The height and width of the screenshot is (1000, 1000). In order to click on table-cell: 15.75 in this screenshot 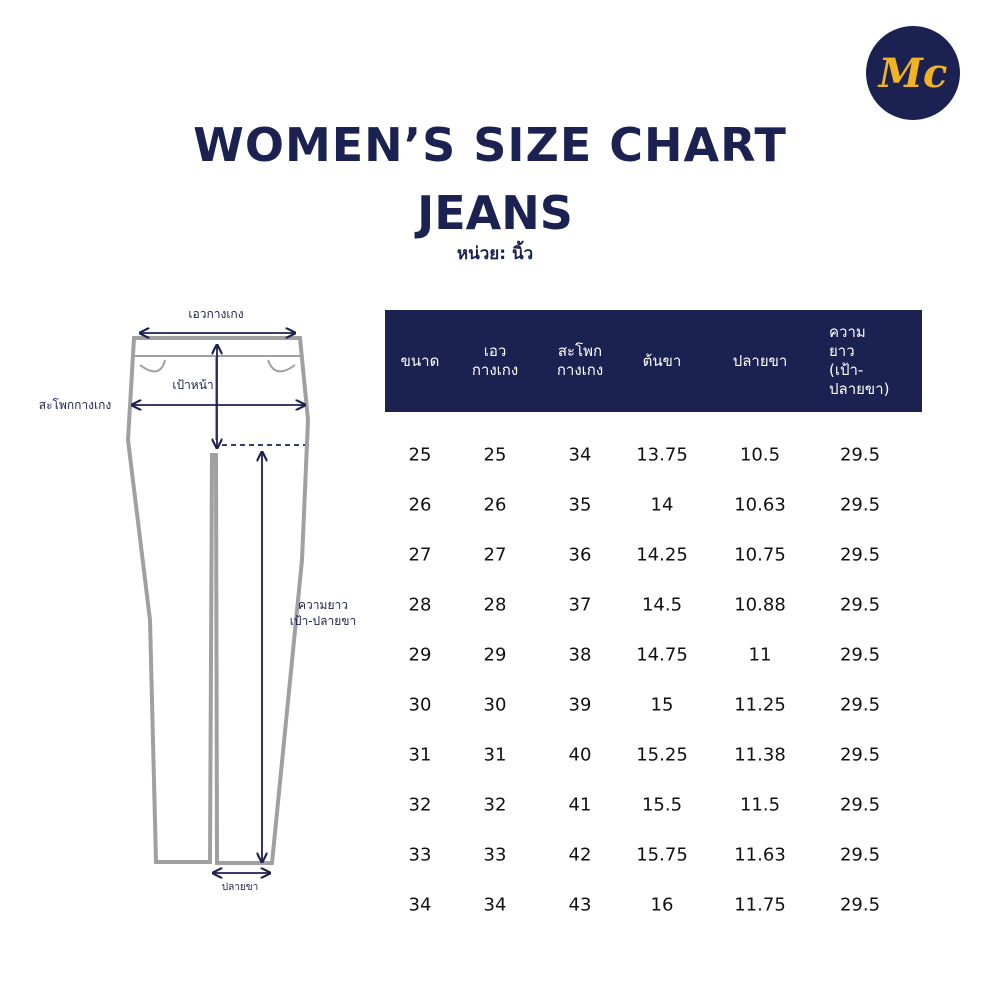, I will do `click(662, 855)`.